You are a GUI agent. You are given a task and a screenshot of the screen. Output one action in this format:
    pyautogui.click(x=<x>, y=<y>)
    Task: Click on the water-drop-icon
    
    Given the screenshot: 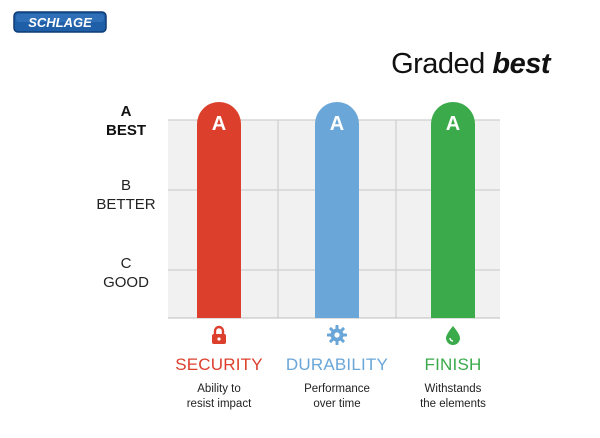 What is the action you would take?
    pyautogui.click(x=453, y=337)
    